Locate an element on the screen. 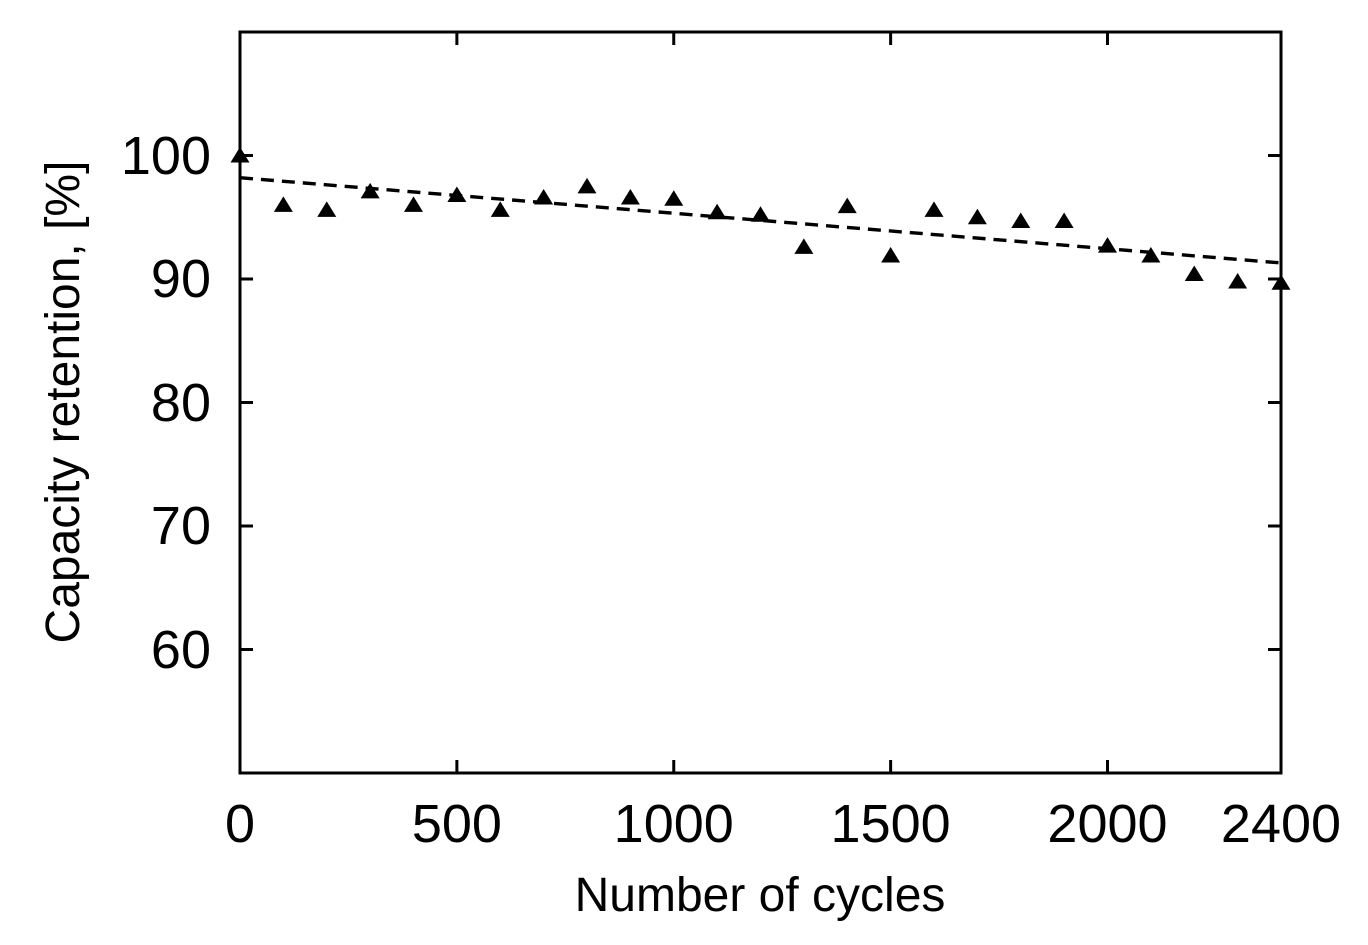 Image resolution: width=1368 pixels, height=945 pixels. x-tick-label: 2400 is located at coordinates (1281, 824).